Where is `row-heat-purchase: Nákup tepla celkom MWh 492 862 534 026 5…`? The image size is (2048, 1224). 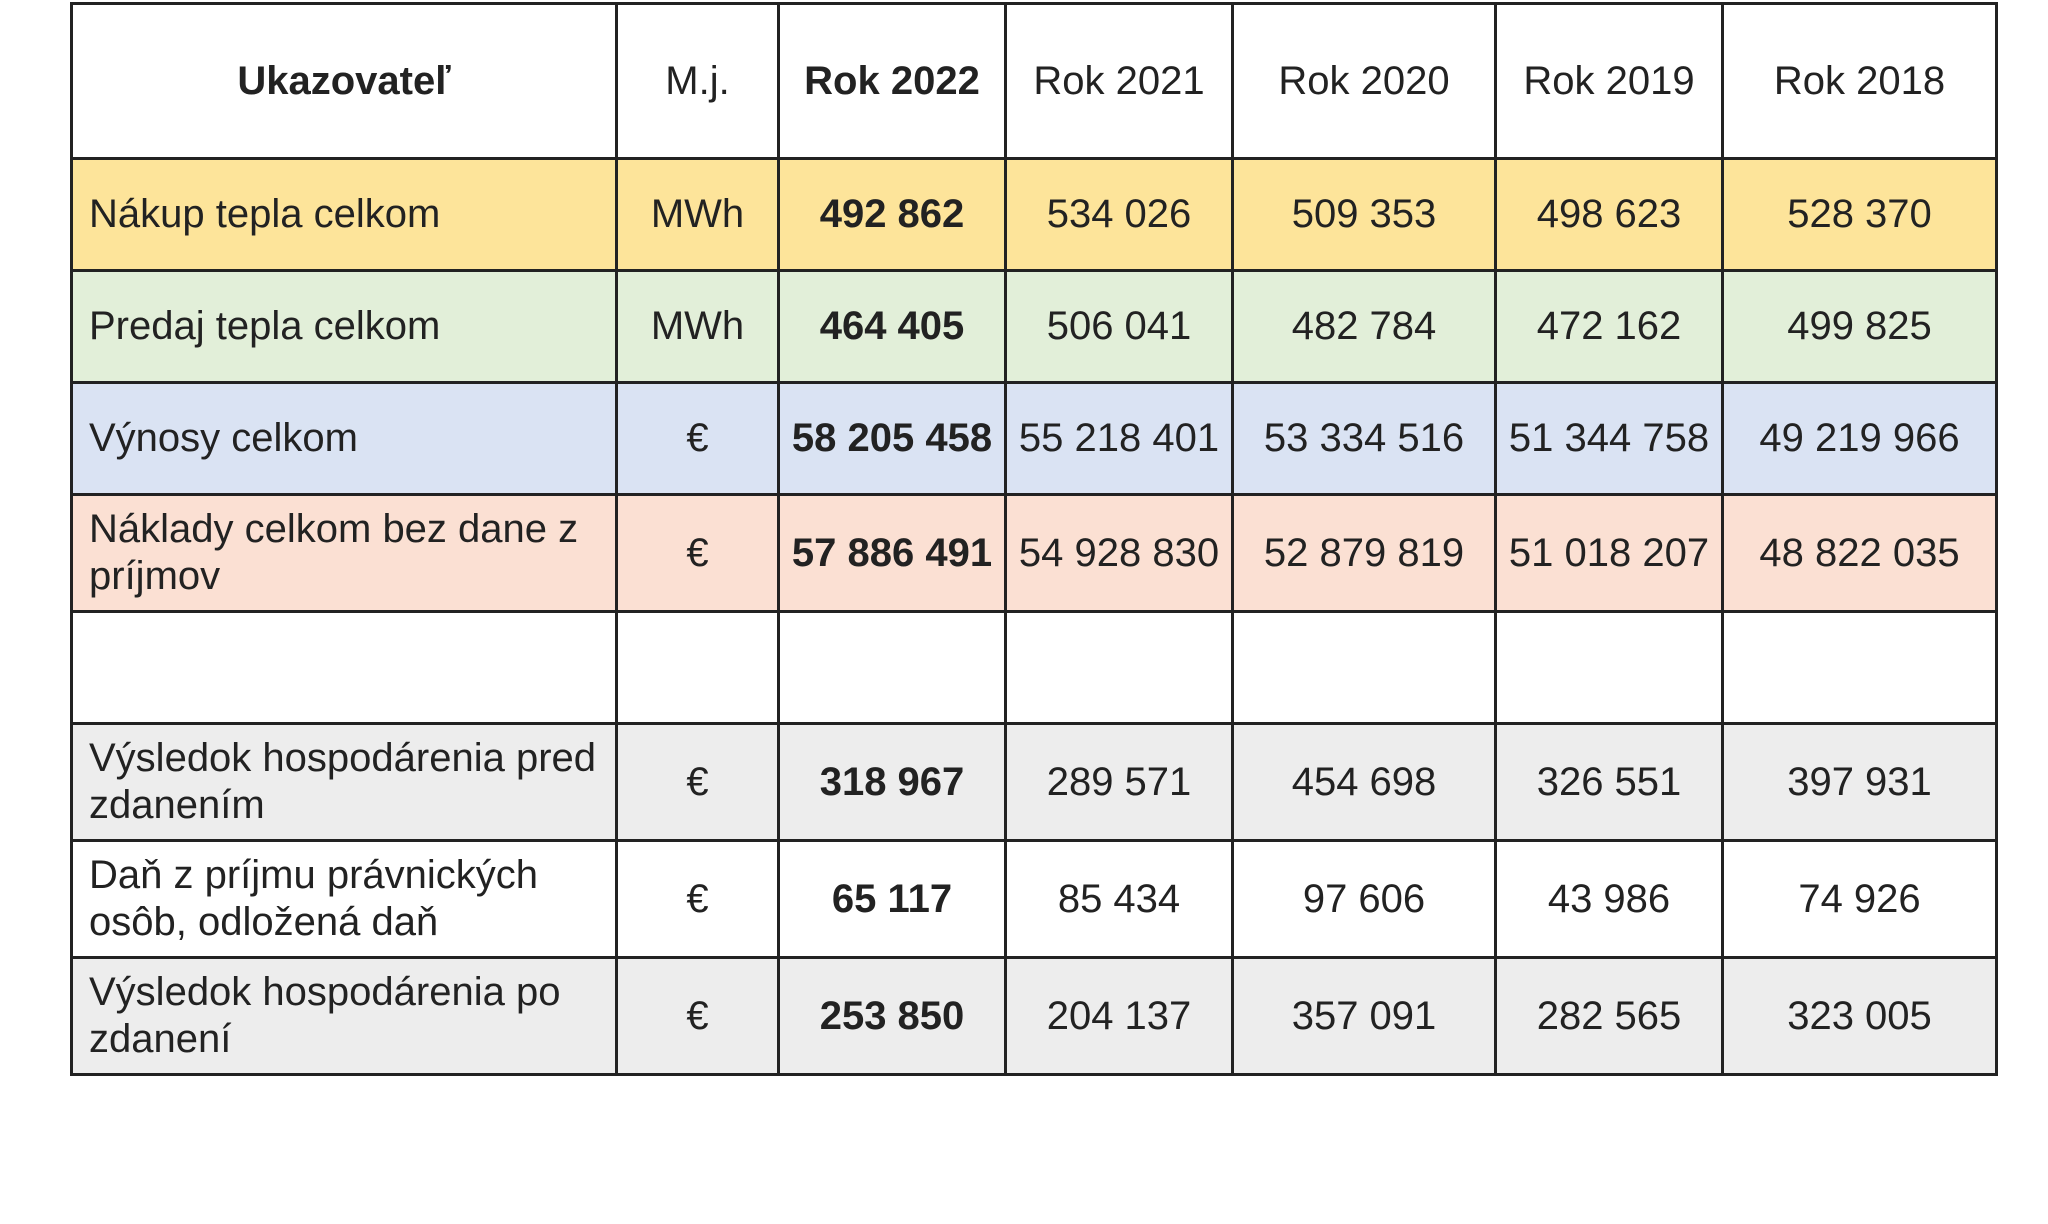
row-heat-purchase: Nákup tepla celkom MWh 492 862 534 026 5… is located at coordinates (1034, 214).